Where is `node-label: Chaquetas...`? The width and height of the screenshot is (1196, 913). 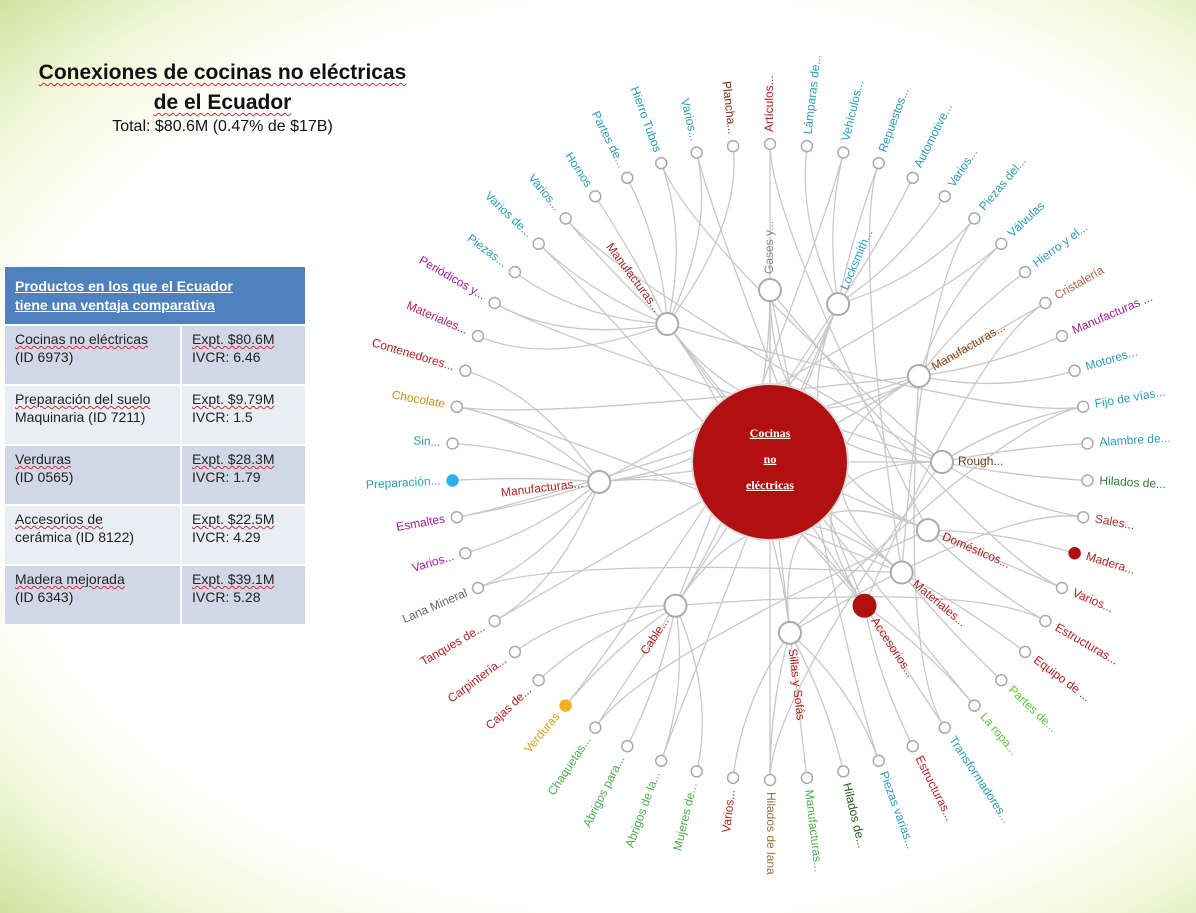 node-label: Chaquetas... is located at coordinates (569, 765).